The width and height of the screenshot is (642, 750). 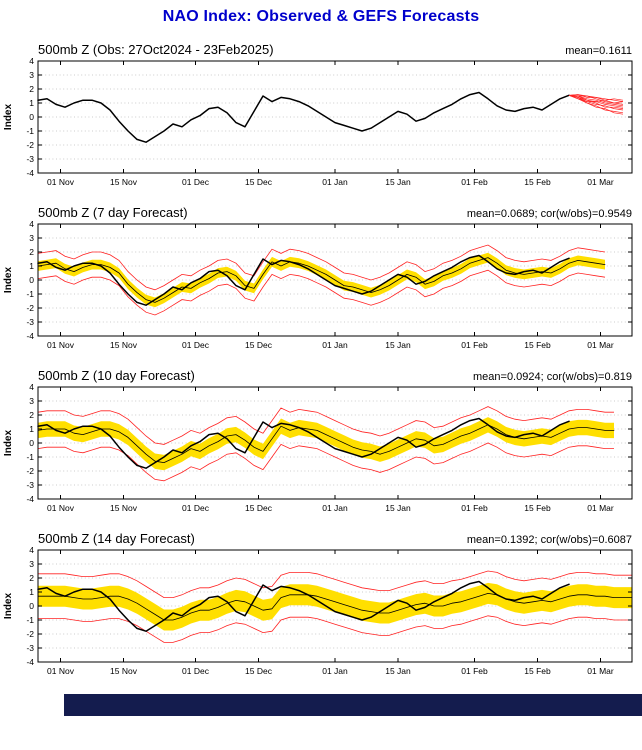 I want to click on panel-stats-10day: mean=0.0924; cor(w/obs)=0.819, so click(x=552, y=377).